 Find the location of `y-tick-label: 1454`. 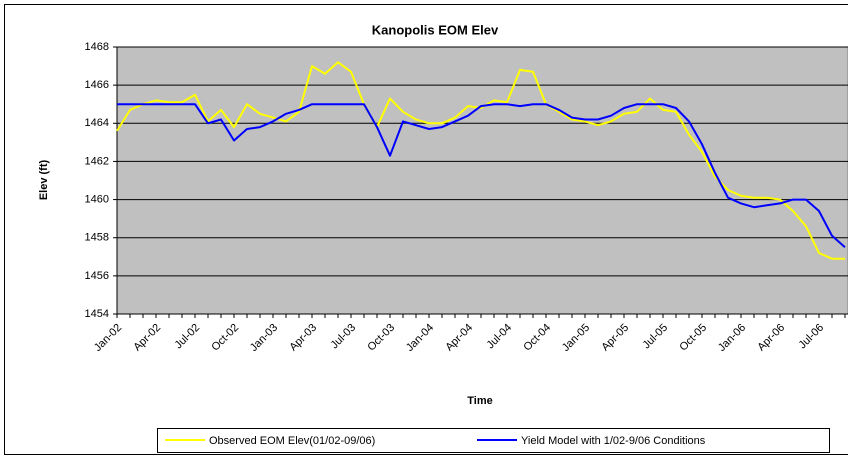

y-tick-label: 1454 is located at coordinates (97, 314).